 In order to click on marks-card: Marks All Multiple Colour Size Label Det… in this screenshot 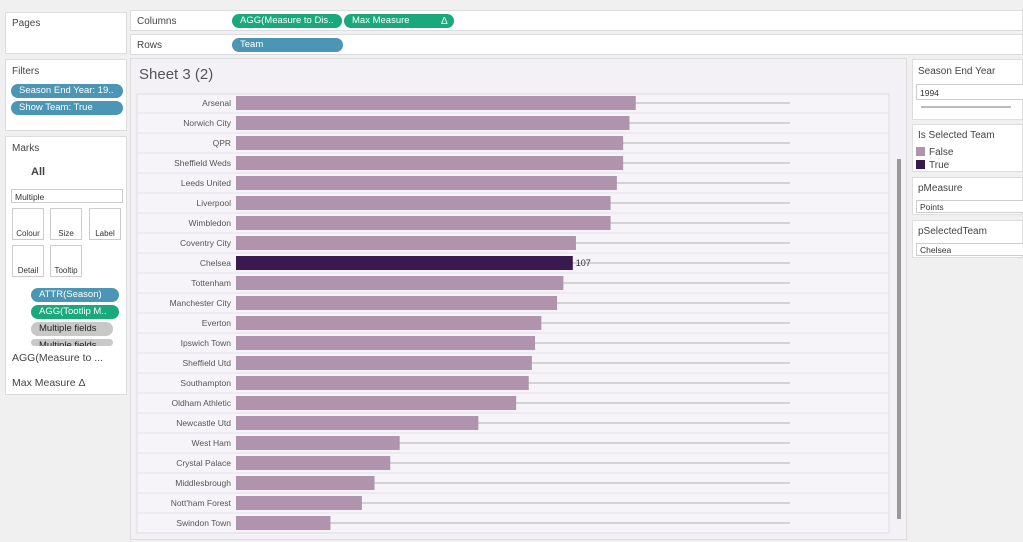, I will do `click(66, 265)`.